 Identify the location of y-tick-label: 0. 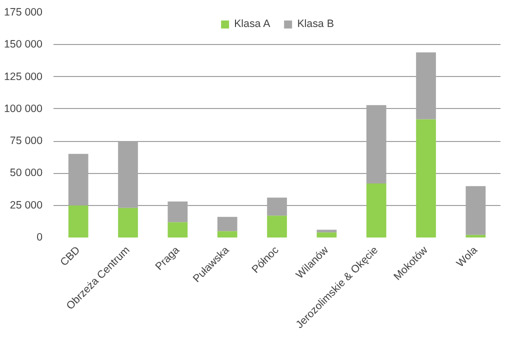
(39, 238).